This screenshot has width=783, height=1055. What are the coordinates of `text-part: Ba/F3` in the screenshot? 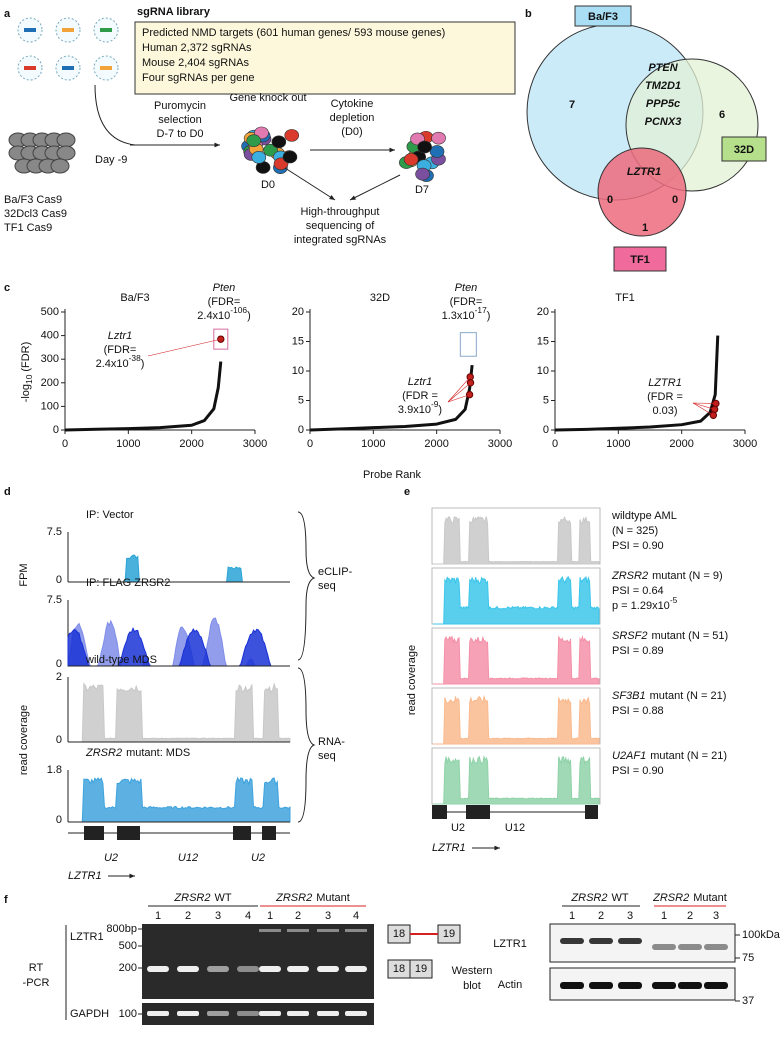 It's located at (134, 298).